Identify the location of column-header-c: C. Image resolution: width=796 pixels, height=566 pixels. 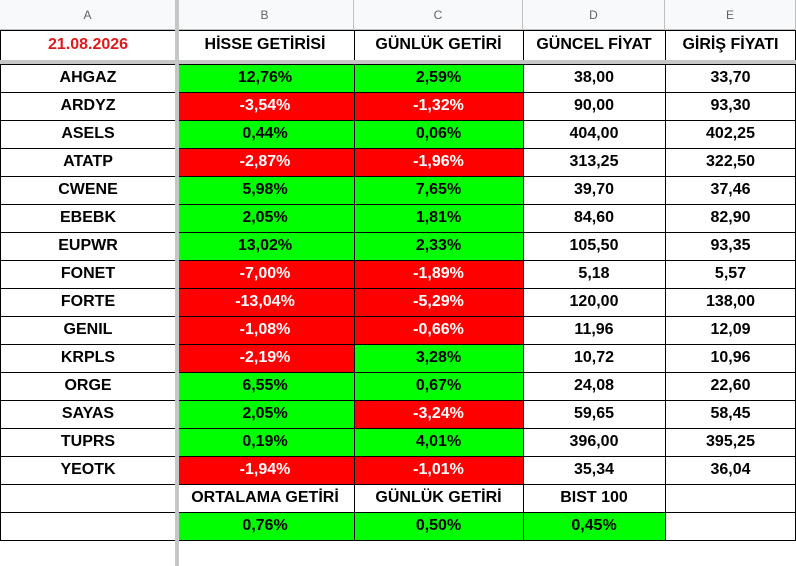
(438, 15).